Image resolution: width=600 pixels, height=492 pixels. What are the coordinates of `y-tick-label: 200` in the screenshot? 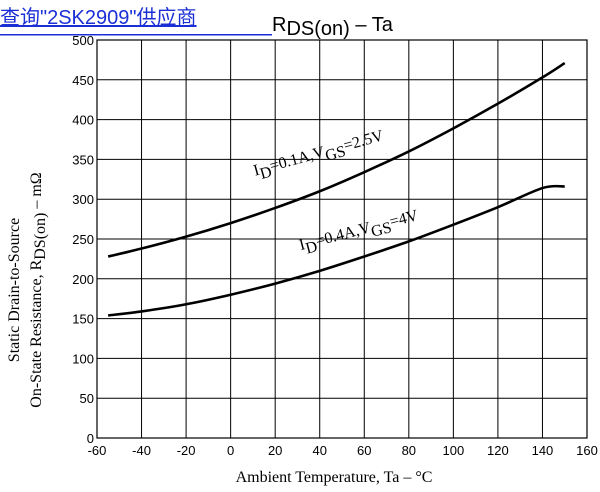 It's located at (83, 279).